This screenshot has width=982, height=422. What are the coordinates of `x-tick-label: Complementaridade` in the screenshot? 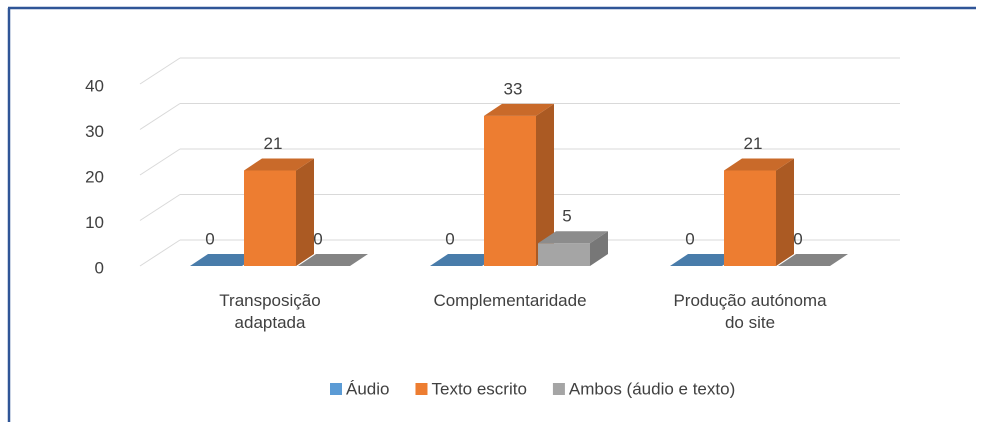 It's located at (510, 300).